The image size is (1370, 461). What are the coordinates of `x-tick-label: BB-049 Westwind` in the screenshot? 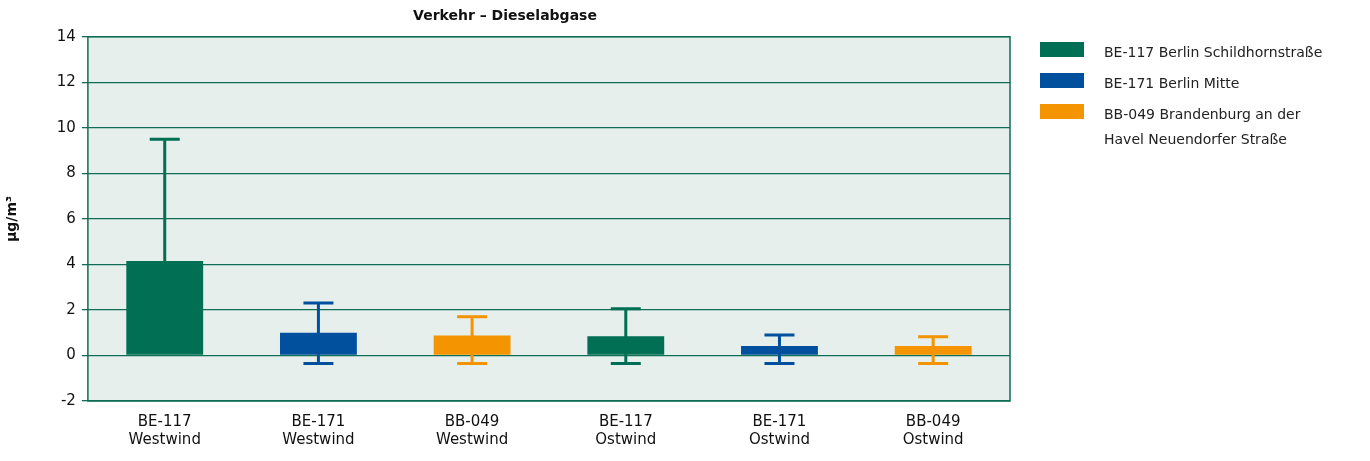 It's located at (472, 429).